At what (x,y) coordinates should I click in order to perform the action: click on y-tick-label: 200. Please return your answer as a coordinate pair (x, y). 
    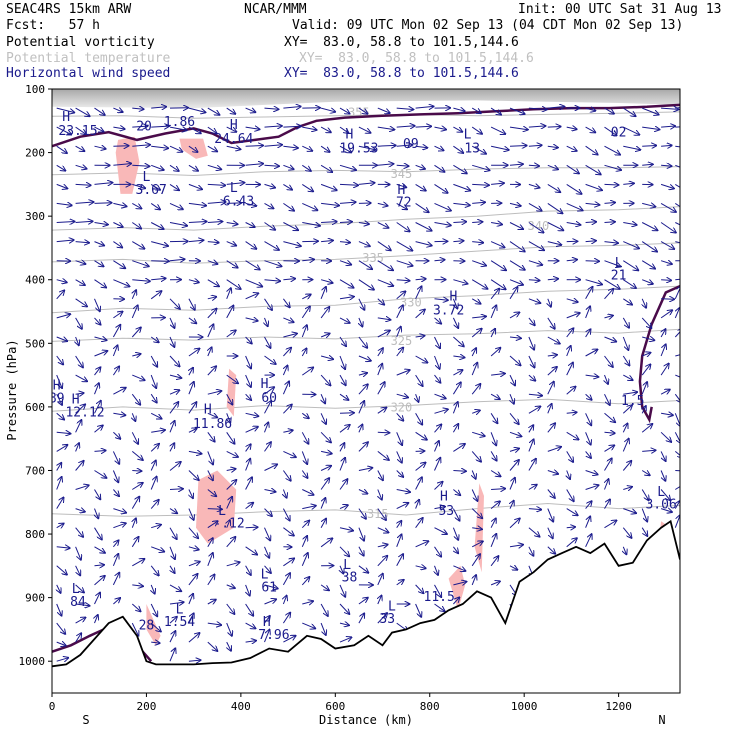
    Looking at the image, I should click on (35, 153).